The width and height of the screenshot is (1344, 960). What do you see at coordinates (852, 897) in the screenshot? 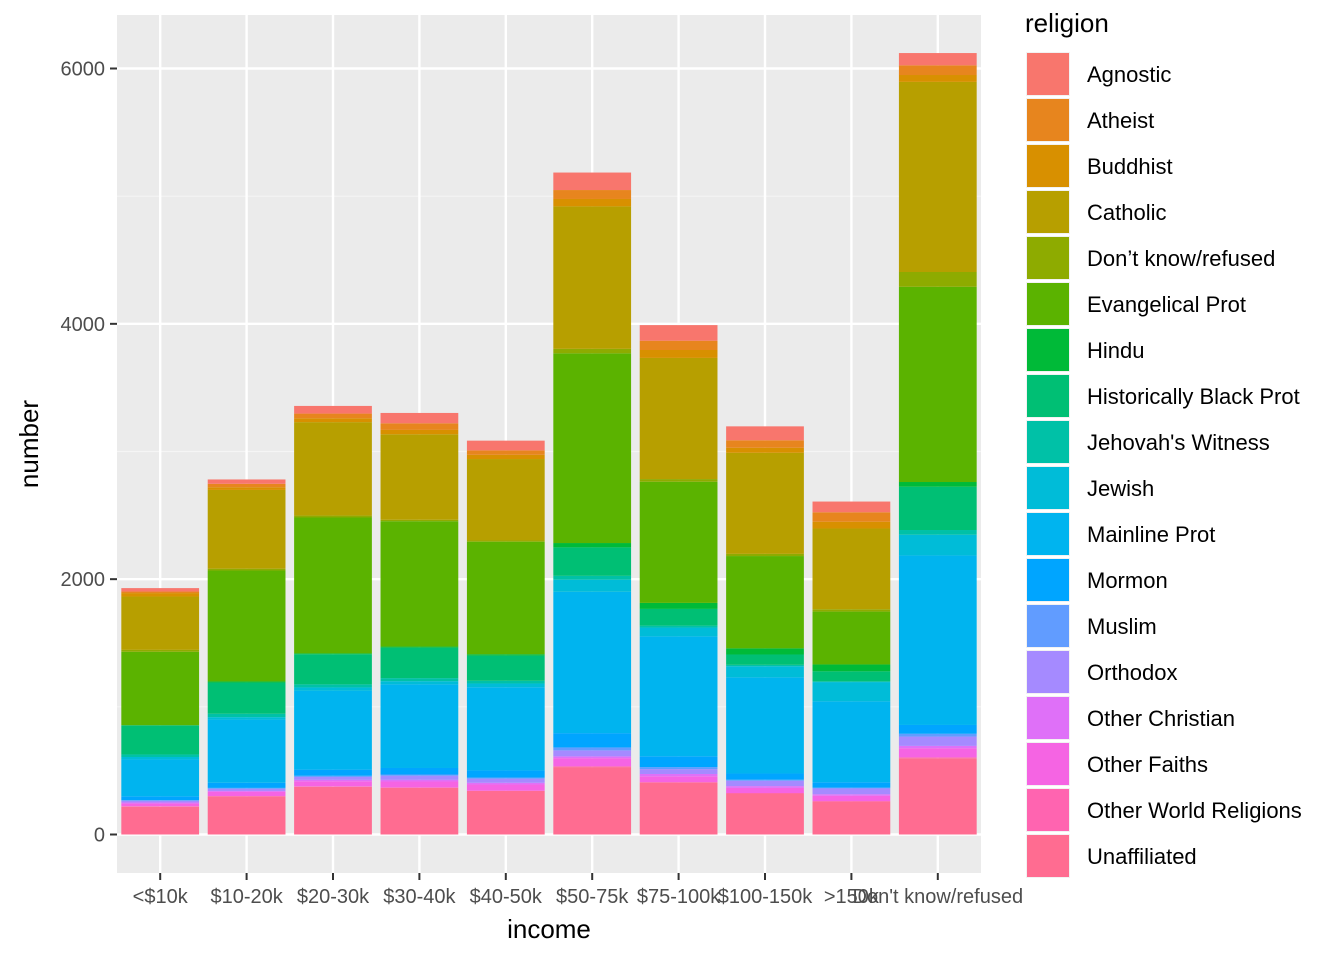
I see `x-tick-label: >150k` at bounding box center [852, 897].